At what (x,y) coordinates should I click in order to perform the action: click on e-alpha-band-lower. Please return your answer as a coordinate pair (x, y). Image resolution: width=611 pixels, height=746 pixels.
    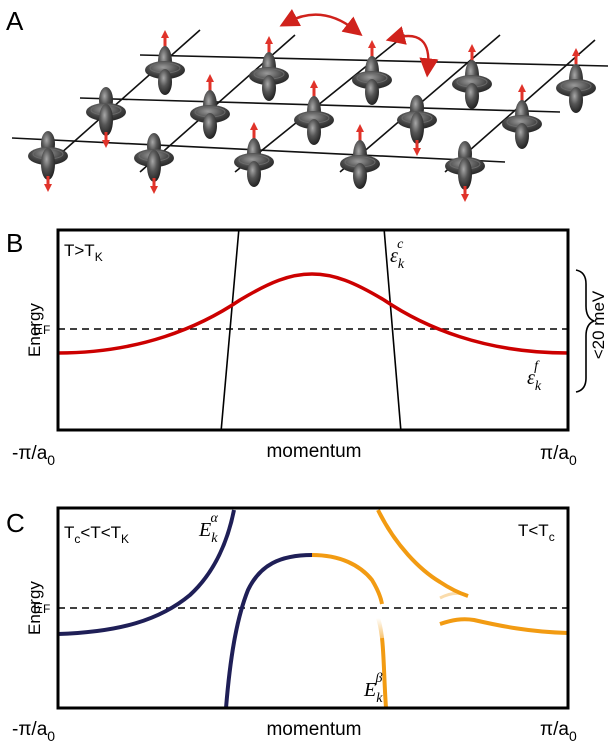
    Looking at the image, I should click on (147, 572).